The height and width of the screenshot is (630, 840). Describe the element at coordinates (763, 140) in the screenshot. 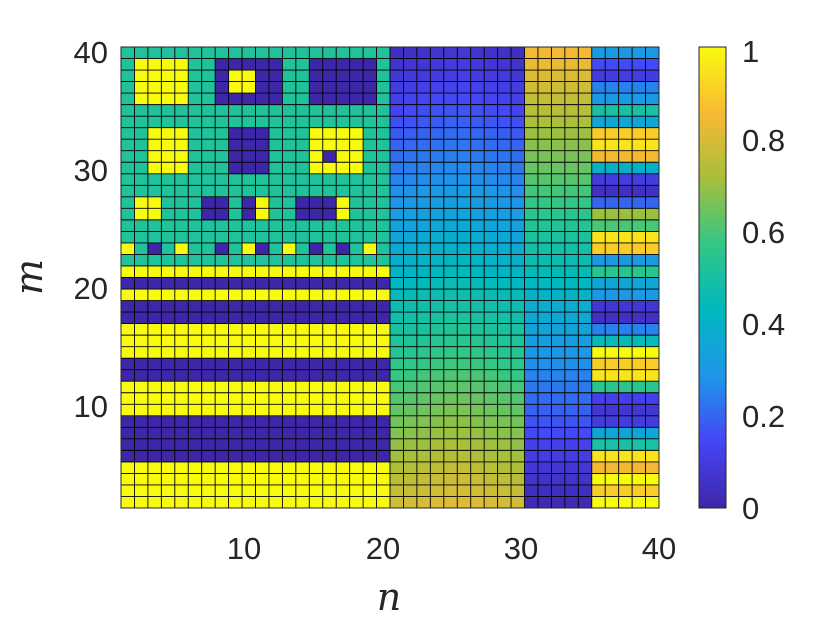

I see `colorbar-tick-label: 0.8` at that location.